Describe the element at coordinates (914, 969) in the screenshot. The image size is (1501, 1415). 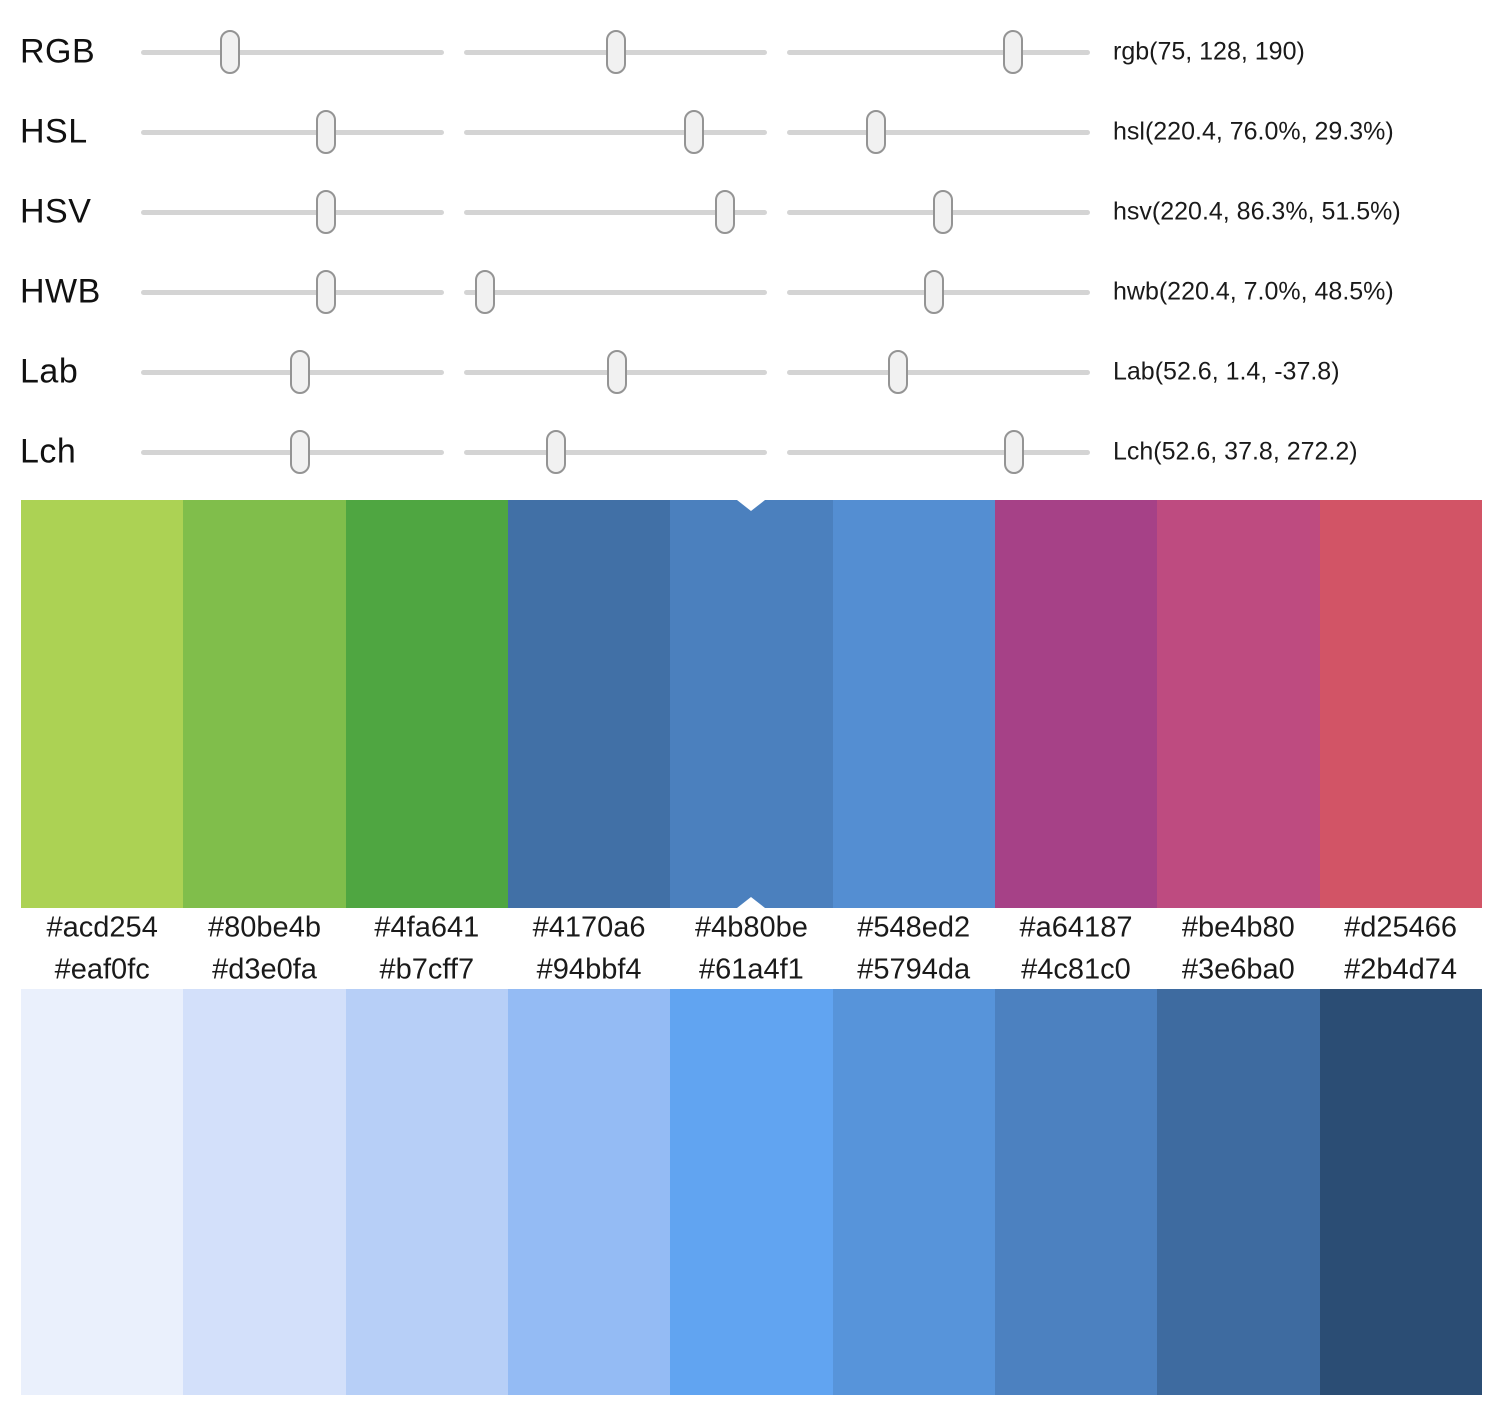
I see `shade-hex-label-6: #5794da` at that location.